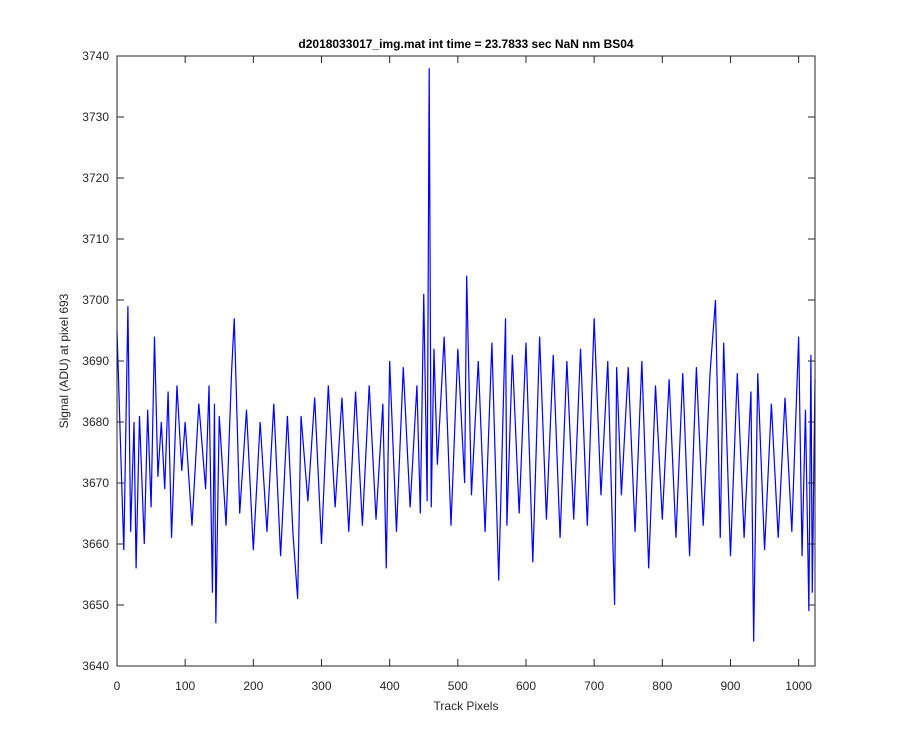 Image resolution: width=900 pixels, height=750 pixels. What do you see at coordinates (253, 686) in the screenshot?
I see `x-tick-label: 200` at bounding box center [253, 686].